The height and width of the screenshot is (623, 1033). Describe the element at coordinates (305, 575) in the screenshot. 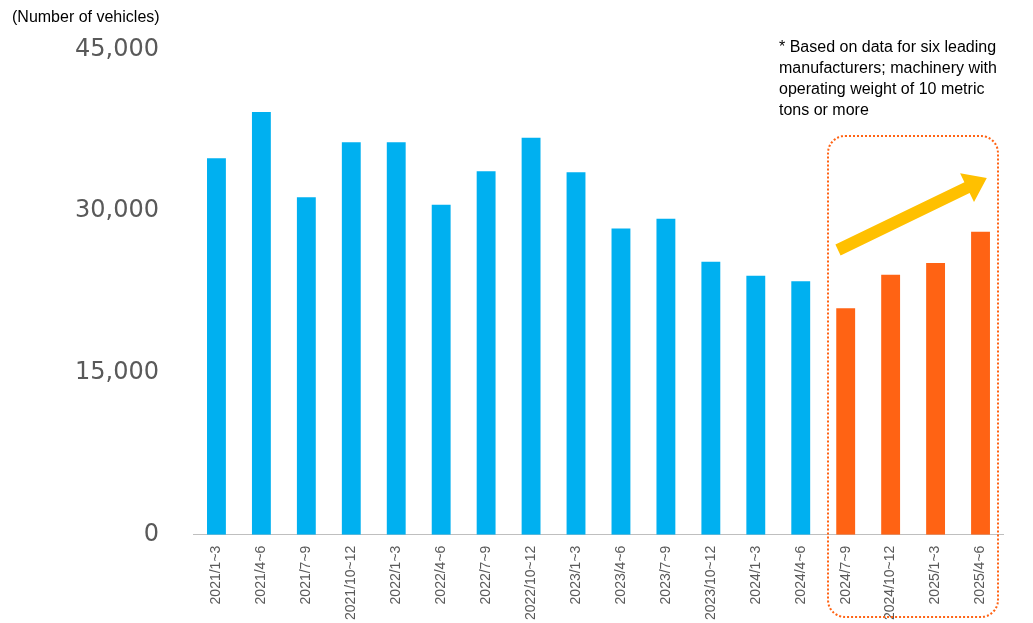

I see `x-tick-label: 2021/7~9` at that location.